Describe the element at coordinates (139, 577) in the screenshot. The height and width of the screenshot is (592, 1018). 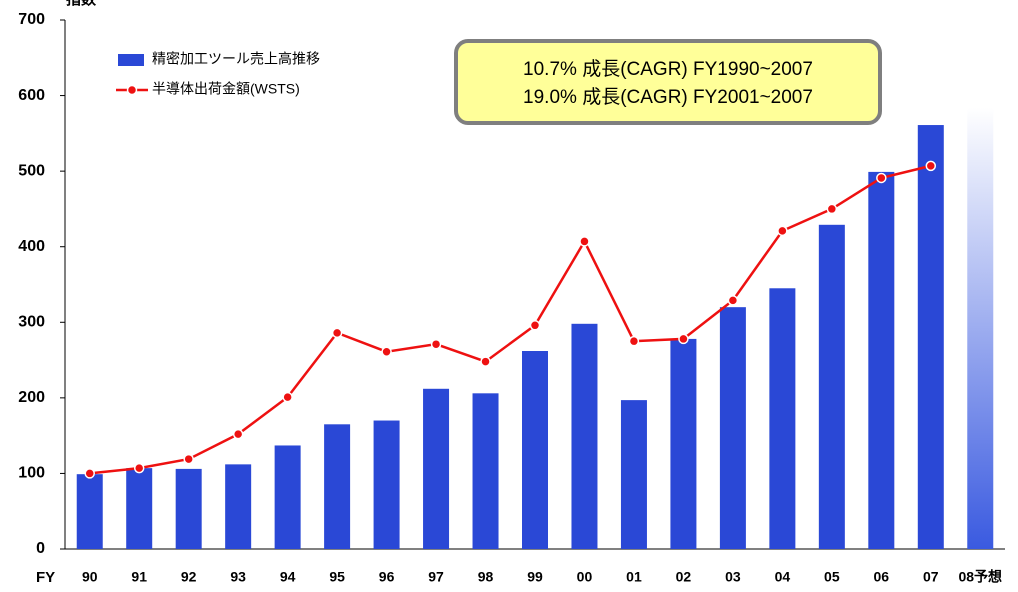
I see `x-tick-label: 91` at that location.